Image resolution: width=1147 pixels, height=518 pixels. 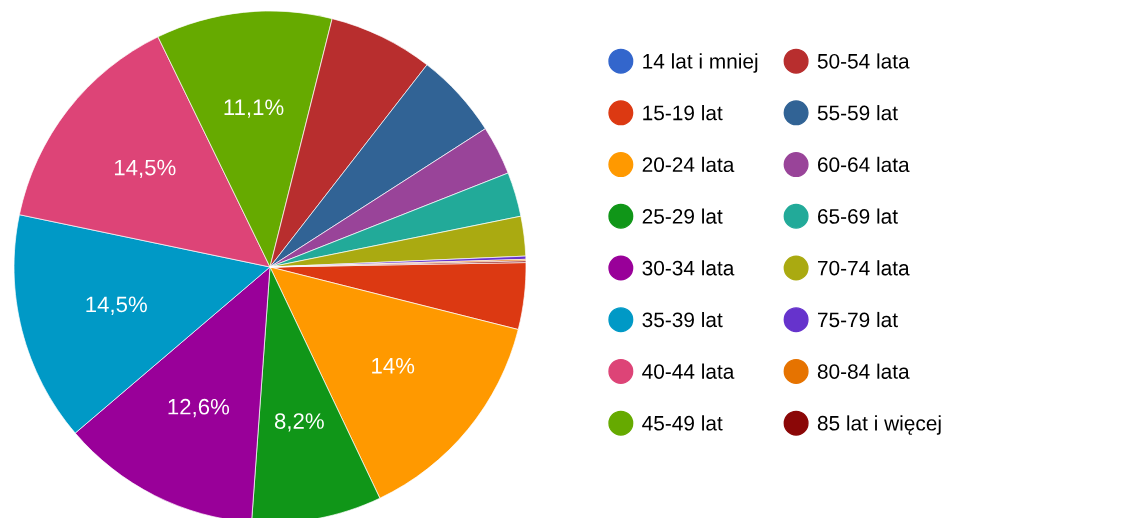 I want to click on data-label: 11,1%, so click(x=254, y=108).